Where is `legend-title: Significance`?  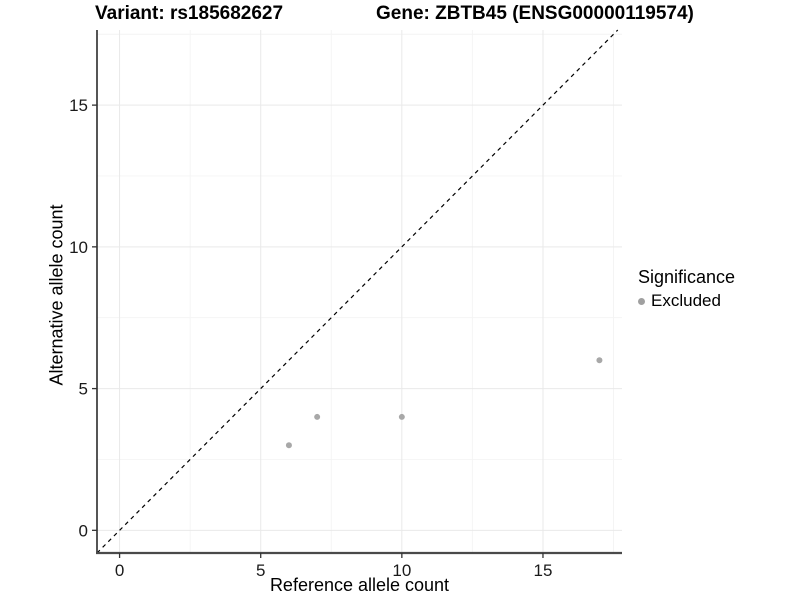 legend-title: Significance is located at coordinates (687, 277).